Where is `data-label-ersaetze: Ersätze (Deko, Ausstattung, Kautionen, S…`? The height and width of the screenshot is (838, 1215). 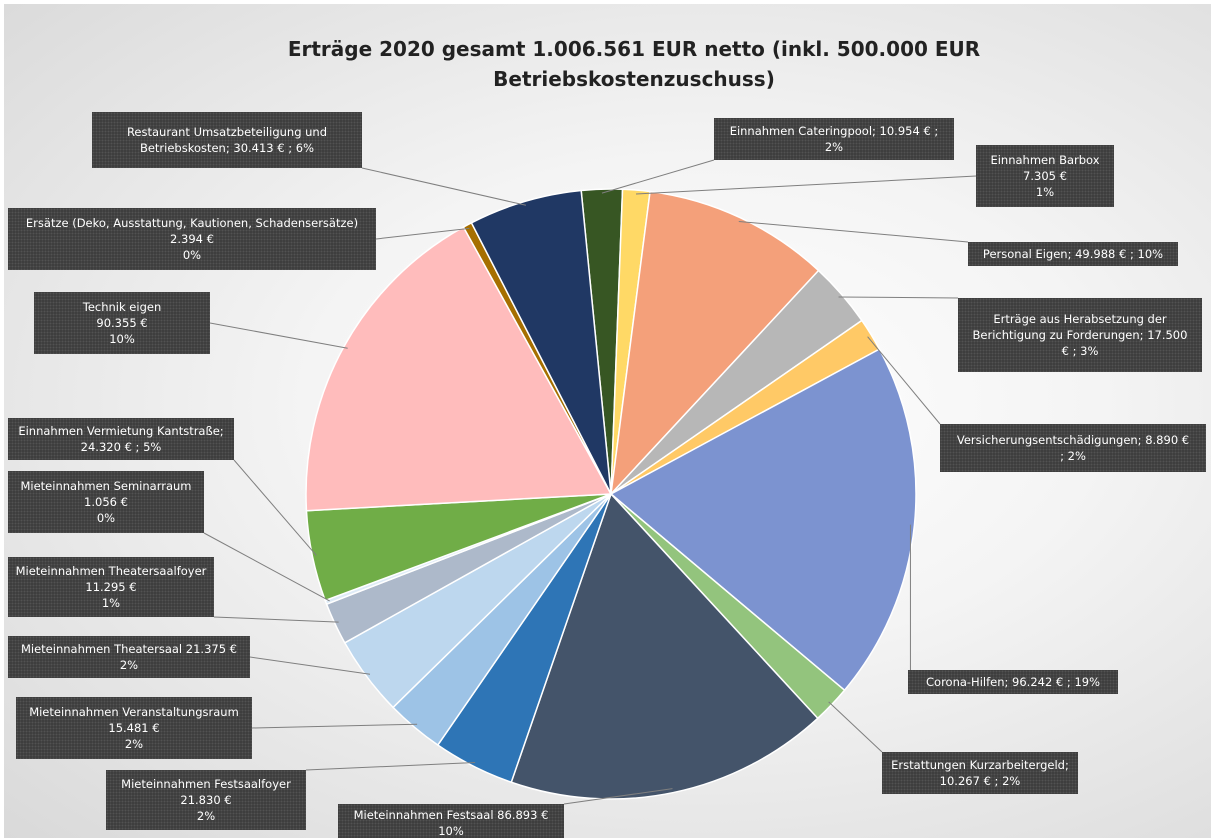
data-label-ersaetze: Ersätze (Deko, Ausstattung, Kautionen, S… is located at coordinates (192, 239).